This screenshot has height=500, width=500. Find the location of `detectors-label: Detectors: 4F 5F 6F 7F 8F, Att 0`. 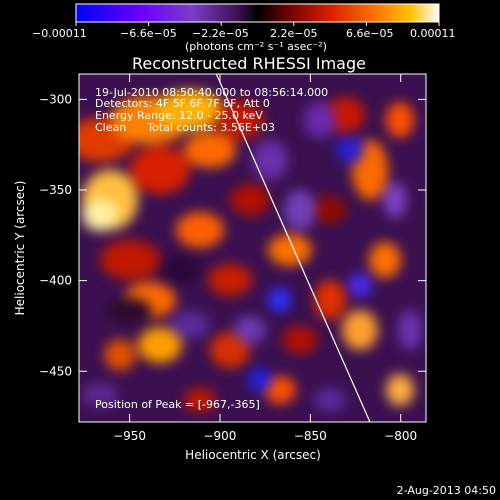

detectors-label: Detectors: 4F 5F 6F 7F 8F, Att 0 is located at coordinates (182, 103).